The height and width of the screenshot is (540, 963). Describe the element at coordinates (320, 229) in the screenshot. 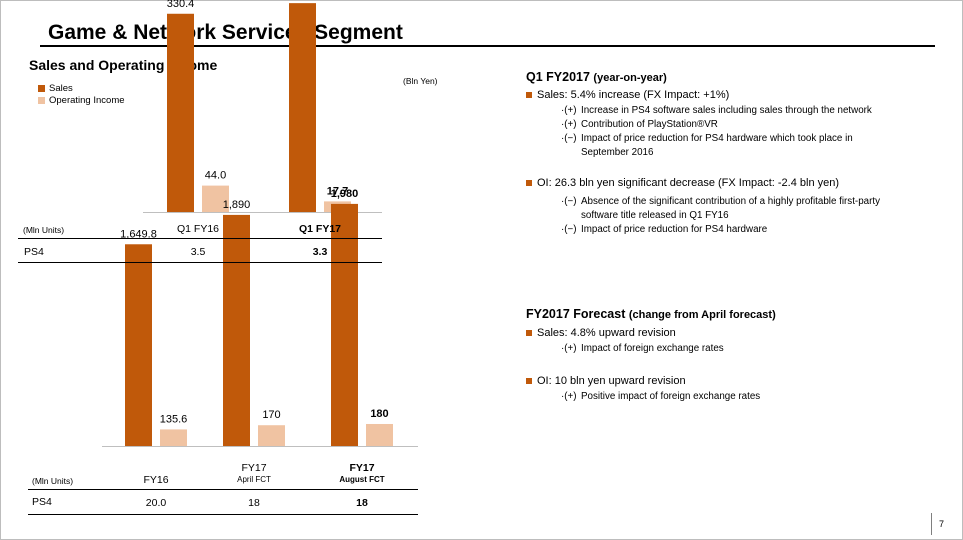

I see `table1-category-q1fy17: Q1 FY17` at that location.